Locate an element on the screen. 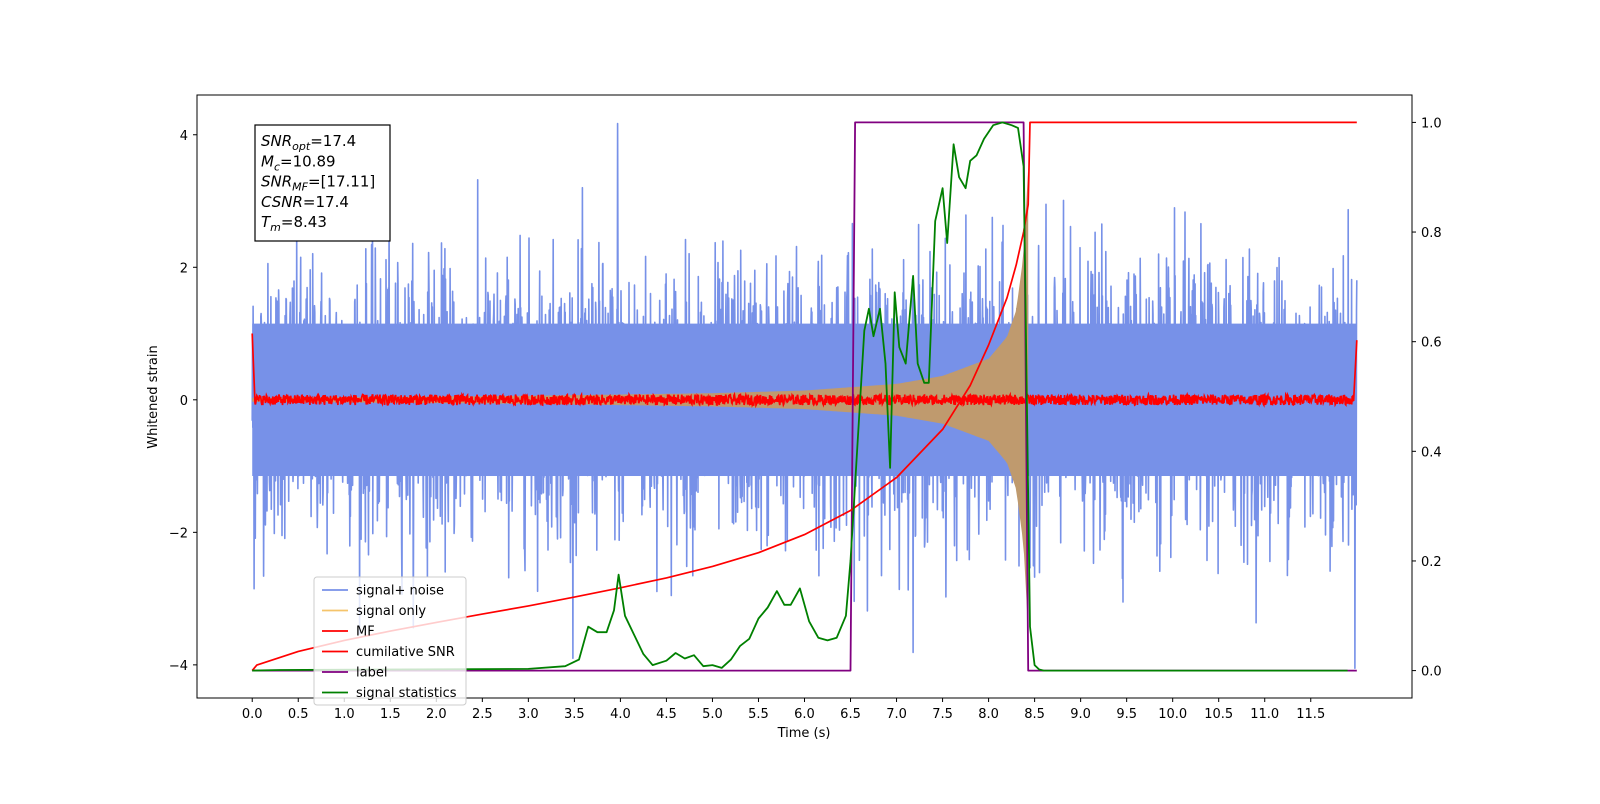 Image resolution: width=1600 pixels, height=804 pixels. y-tick-label: 4 is located at coordinates (184, 136).